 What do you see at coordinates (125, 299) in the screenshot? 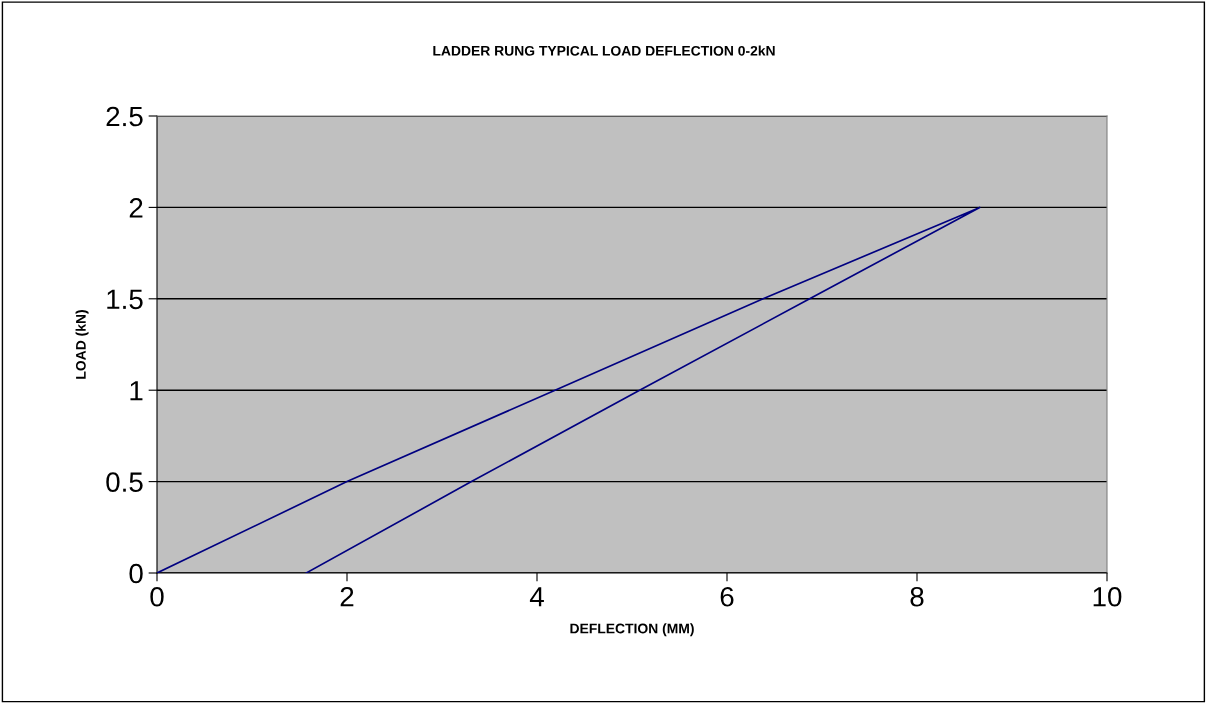
I see `y-tick-label: 1.5` at bounding box center [125, 299].